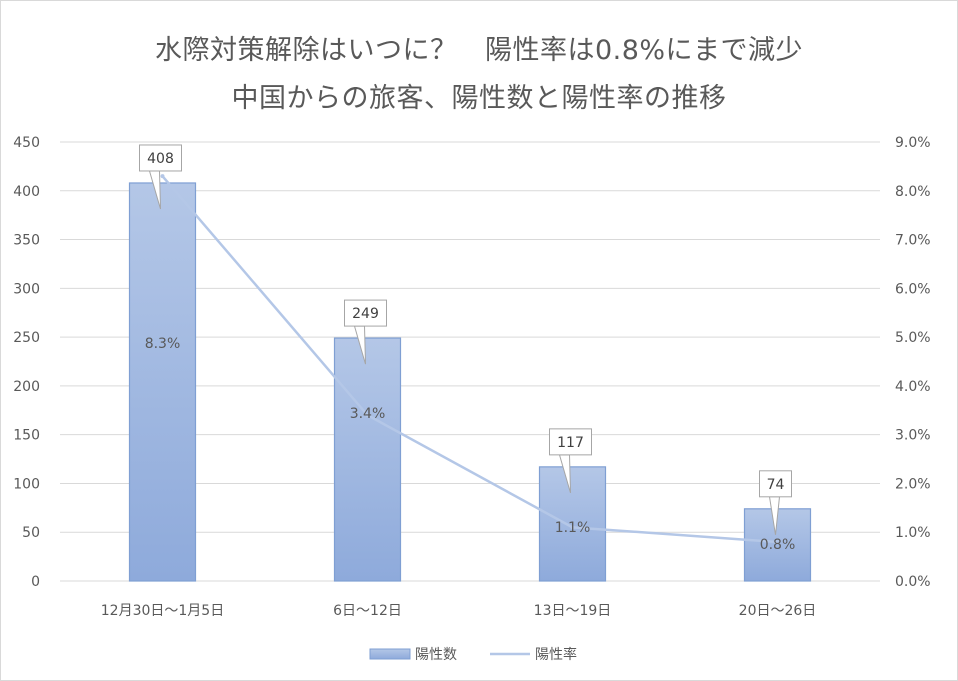  Describe the element at coordinates (163, 344) in the screenshot. I see `rate-value-label: 8.3%` at that location.